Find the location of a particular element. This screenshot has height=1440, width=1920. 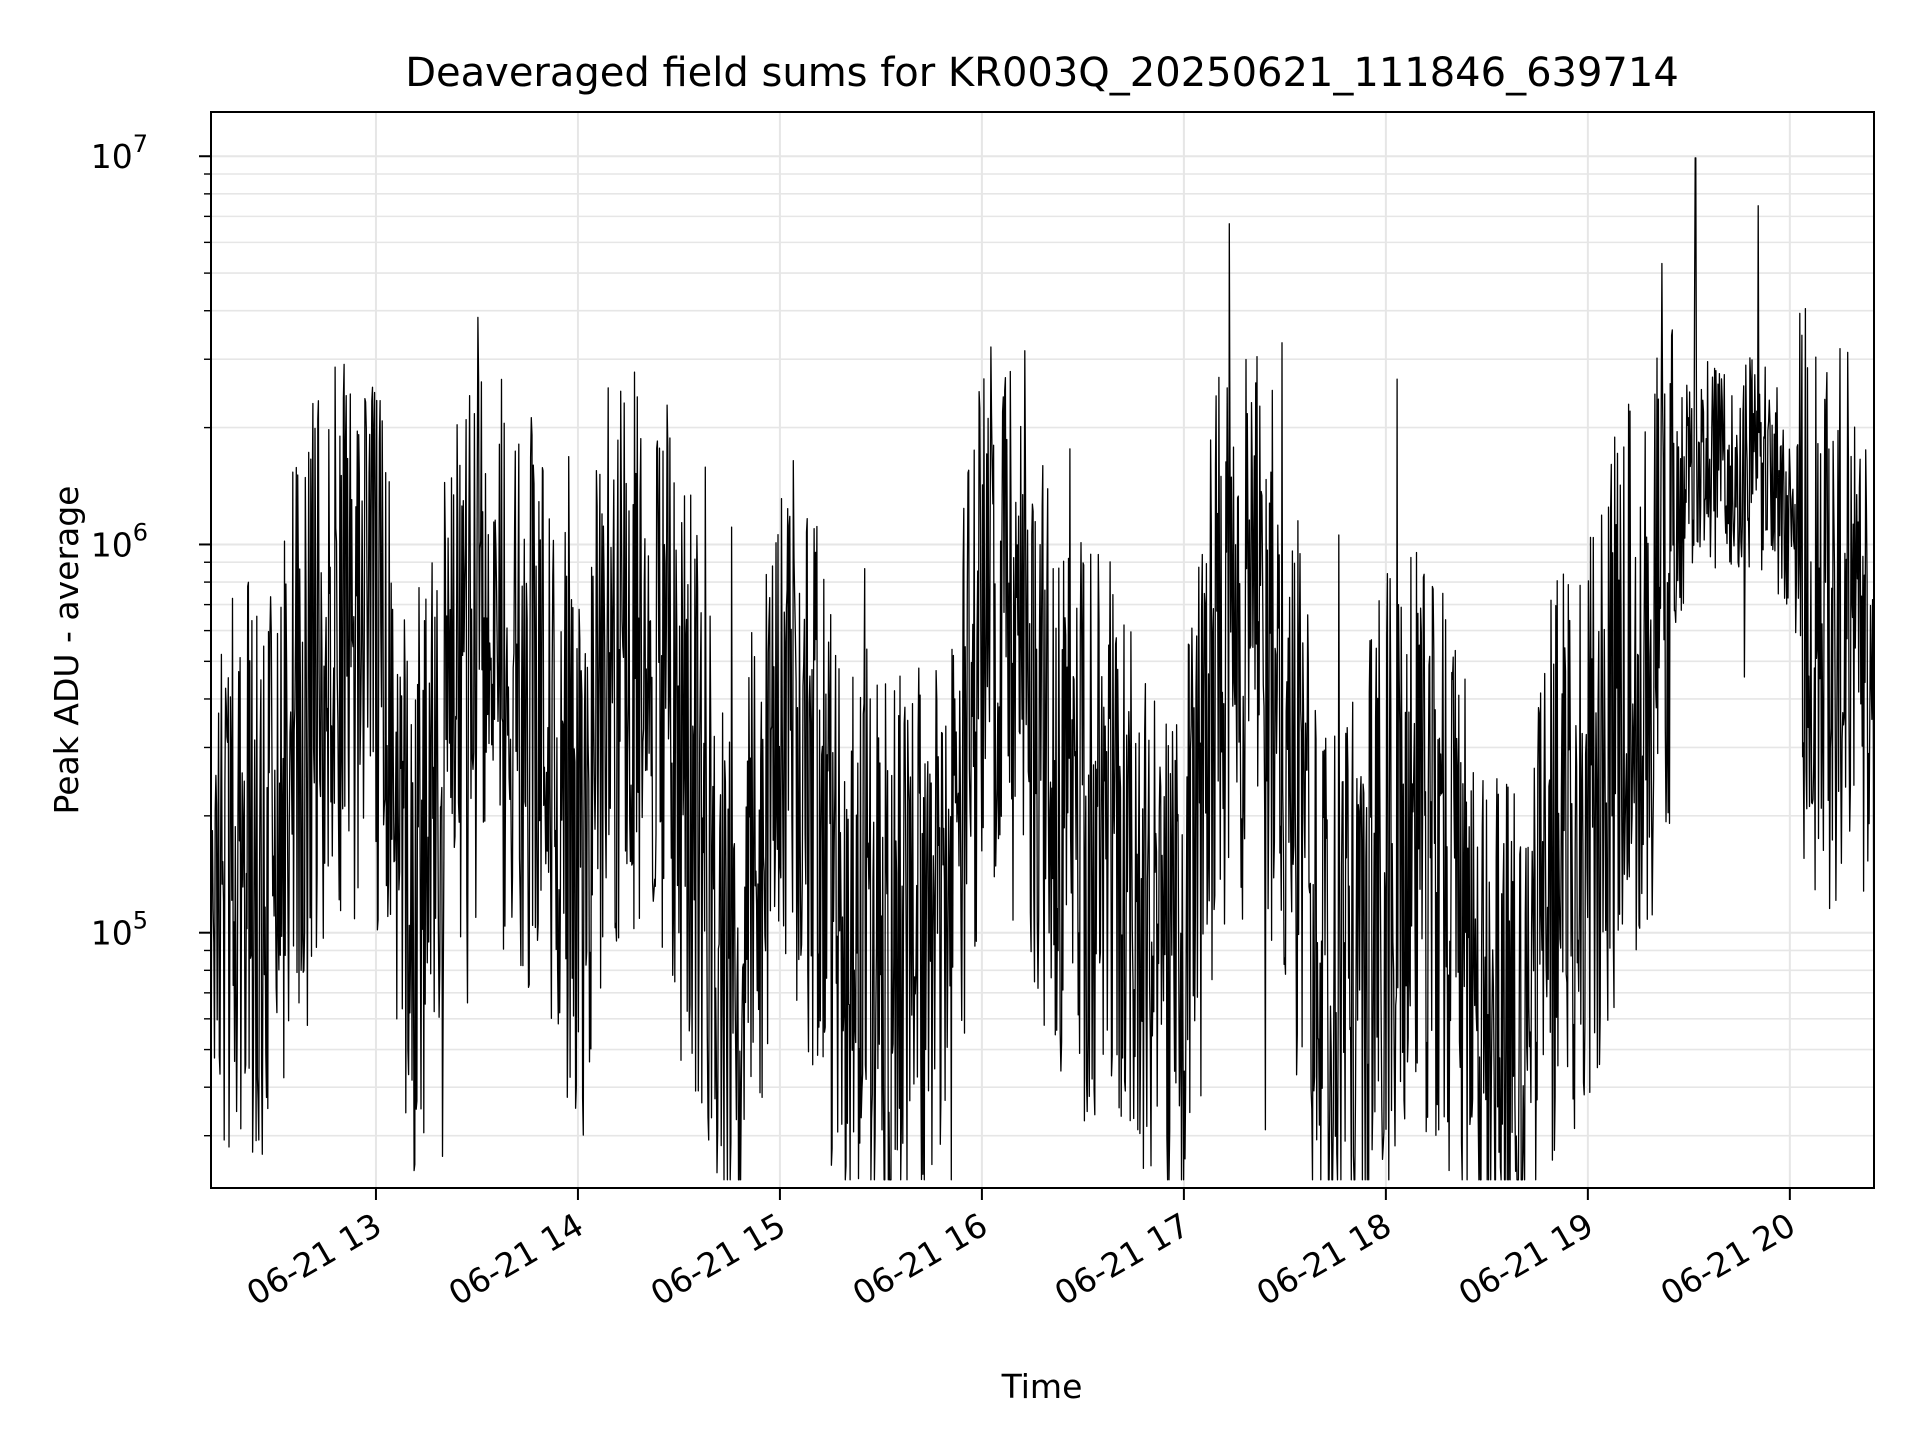

y-tick-label: 10⁶ is located at coordinates (119, 541).